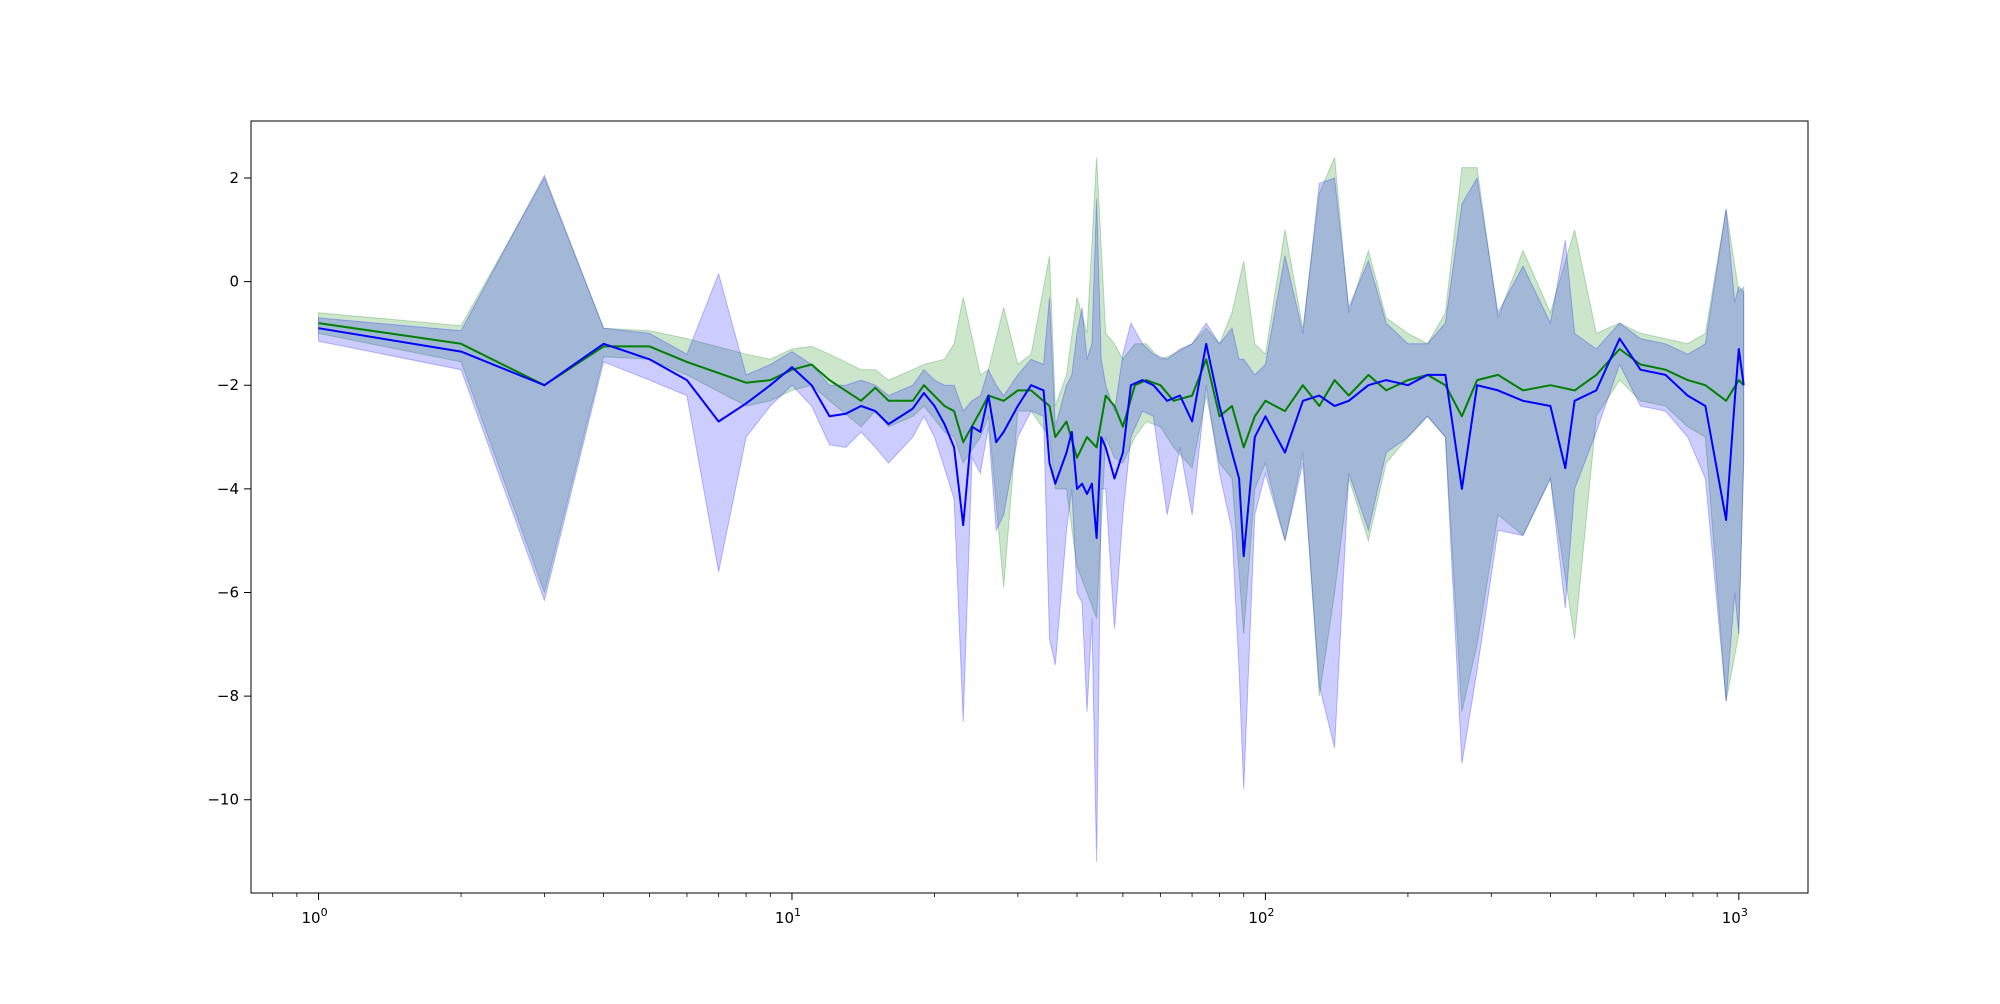 The image size is (2000, 1004). Describe the element at coordinates (234, 282) in the screenshot. I see `y-tick-label: 0` at that location.